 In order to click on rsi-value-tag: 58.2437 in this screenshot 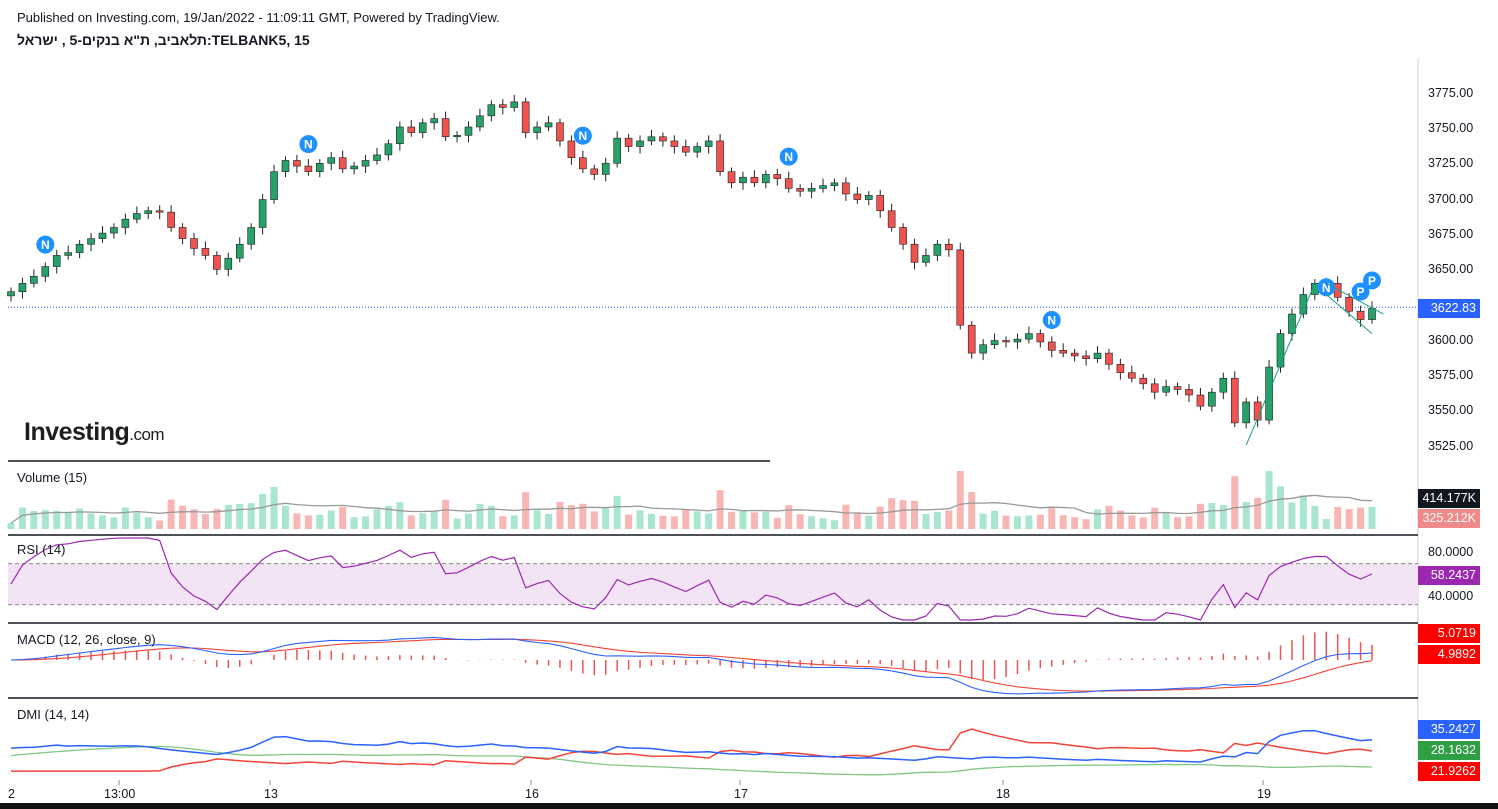, I will do `click(1449, 575)`.